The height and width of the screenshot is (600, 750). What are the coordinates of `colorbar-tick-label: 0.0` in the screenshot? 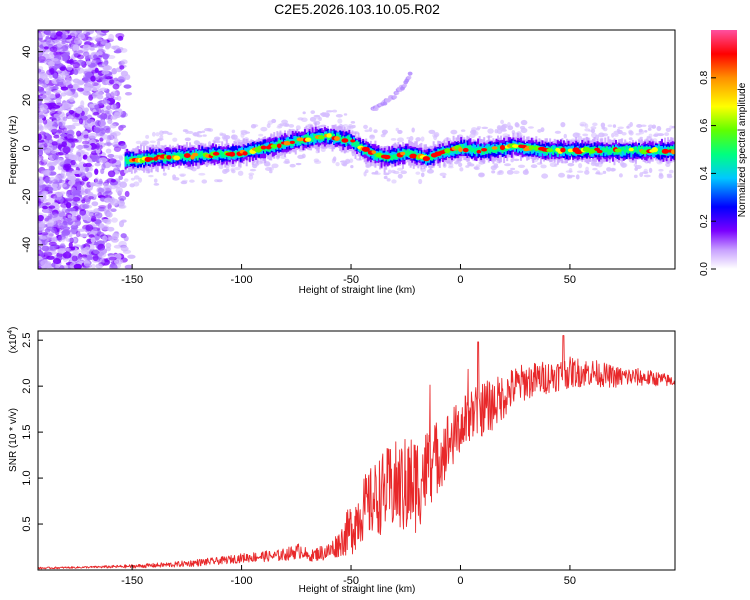 It's located at (704, 269).